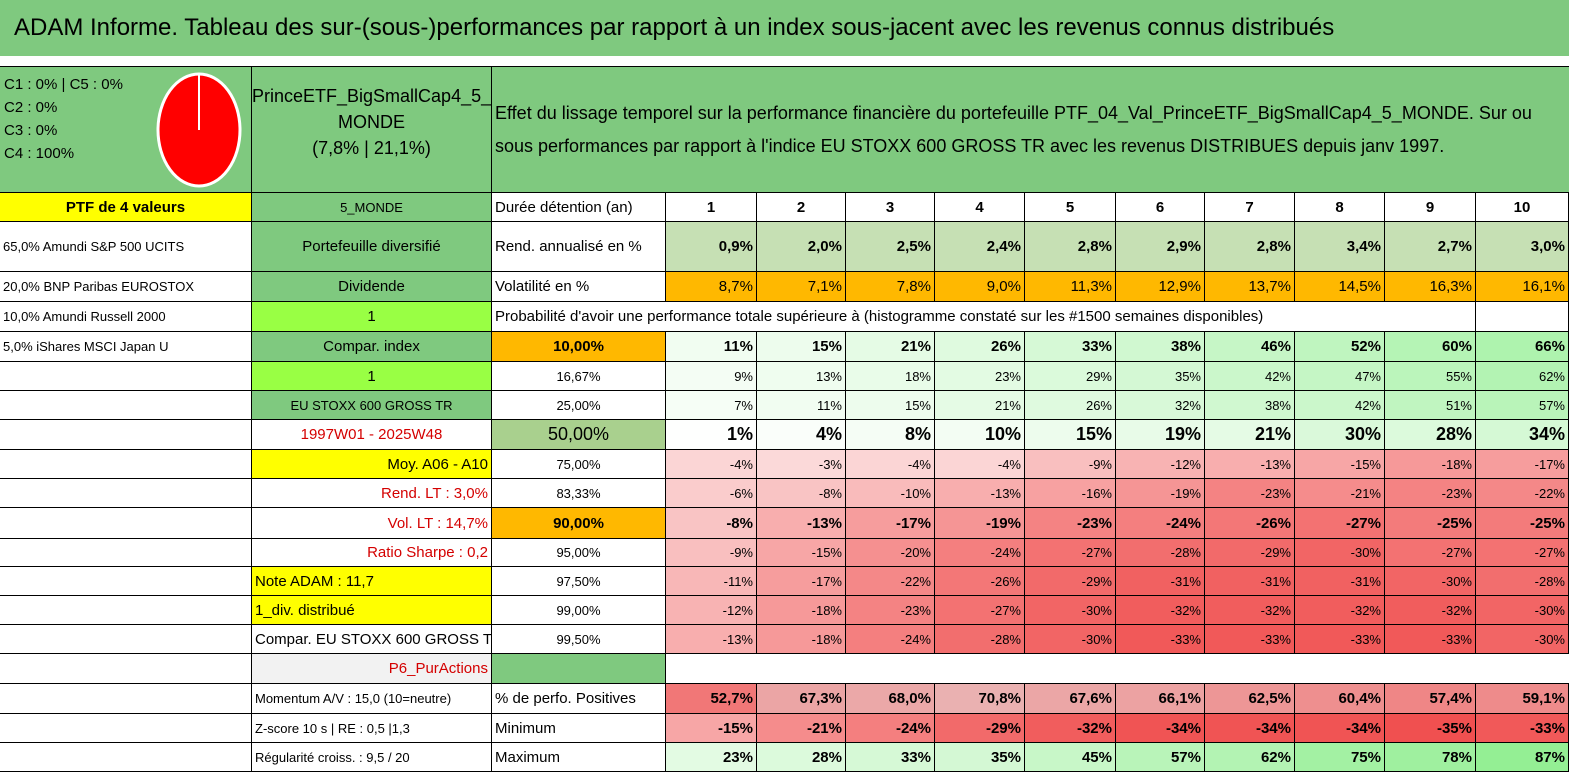 Image resolution: width=1569 pixels, height=782 pixels. Describe the element at coordinates (1160, 757) in the screenshot. I see `maximum-value: 57%` at that location.